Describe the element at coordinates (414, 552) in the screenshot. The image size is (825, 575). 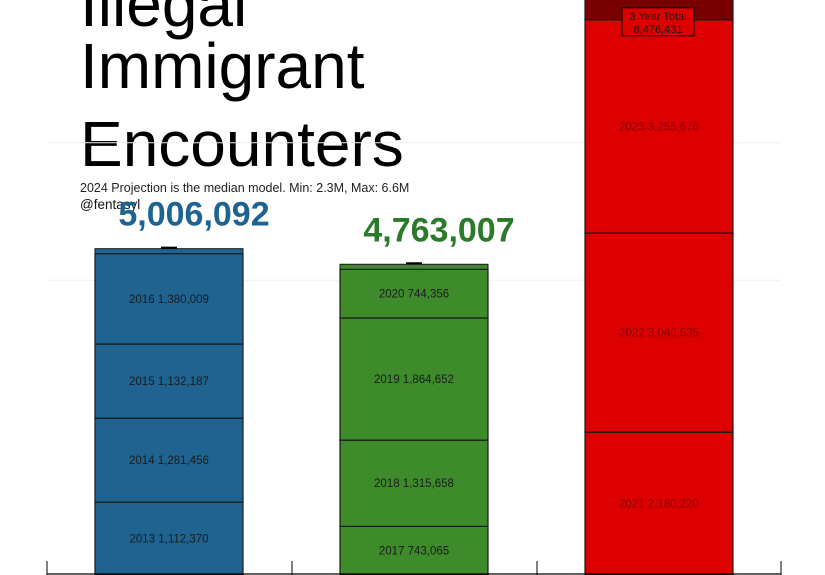
I see `segment-label: 2017 743,065` at that location.